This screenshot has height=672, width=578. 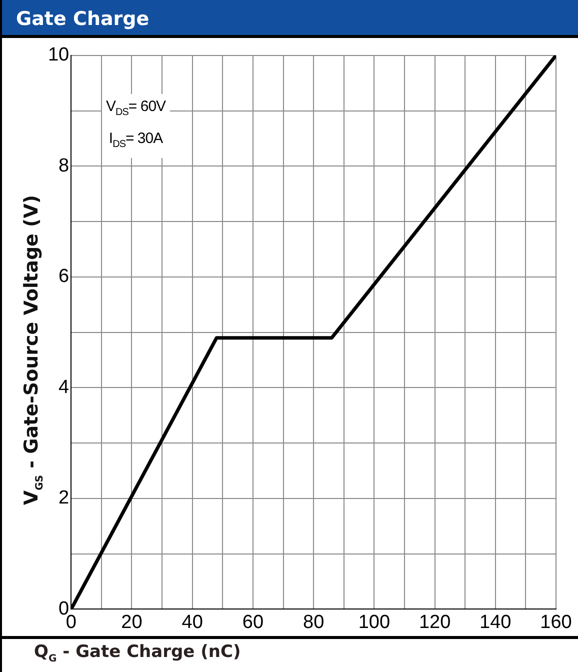 What do you see at coordinates (64, 165) in the screenshot?
I see `y-tick-label: 8` at bounding box center [64, 165].